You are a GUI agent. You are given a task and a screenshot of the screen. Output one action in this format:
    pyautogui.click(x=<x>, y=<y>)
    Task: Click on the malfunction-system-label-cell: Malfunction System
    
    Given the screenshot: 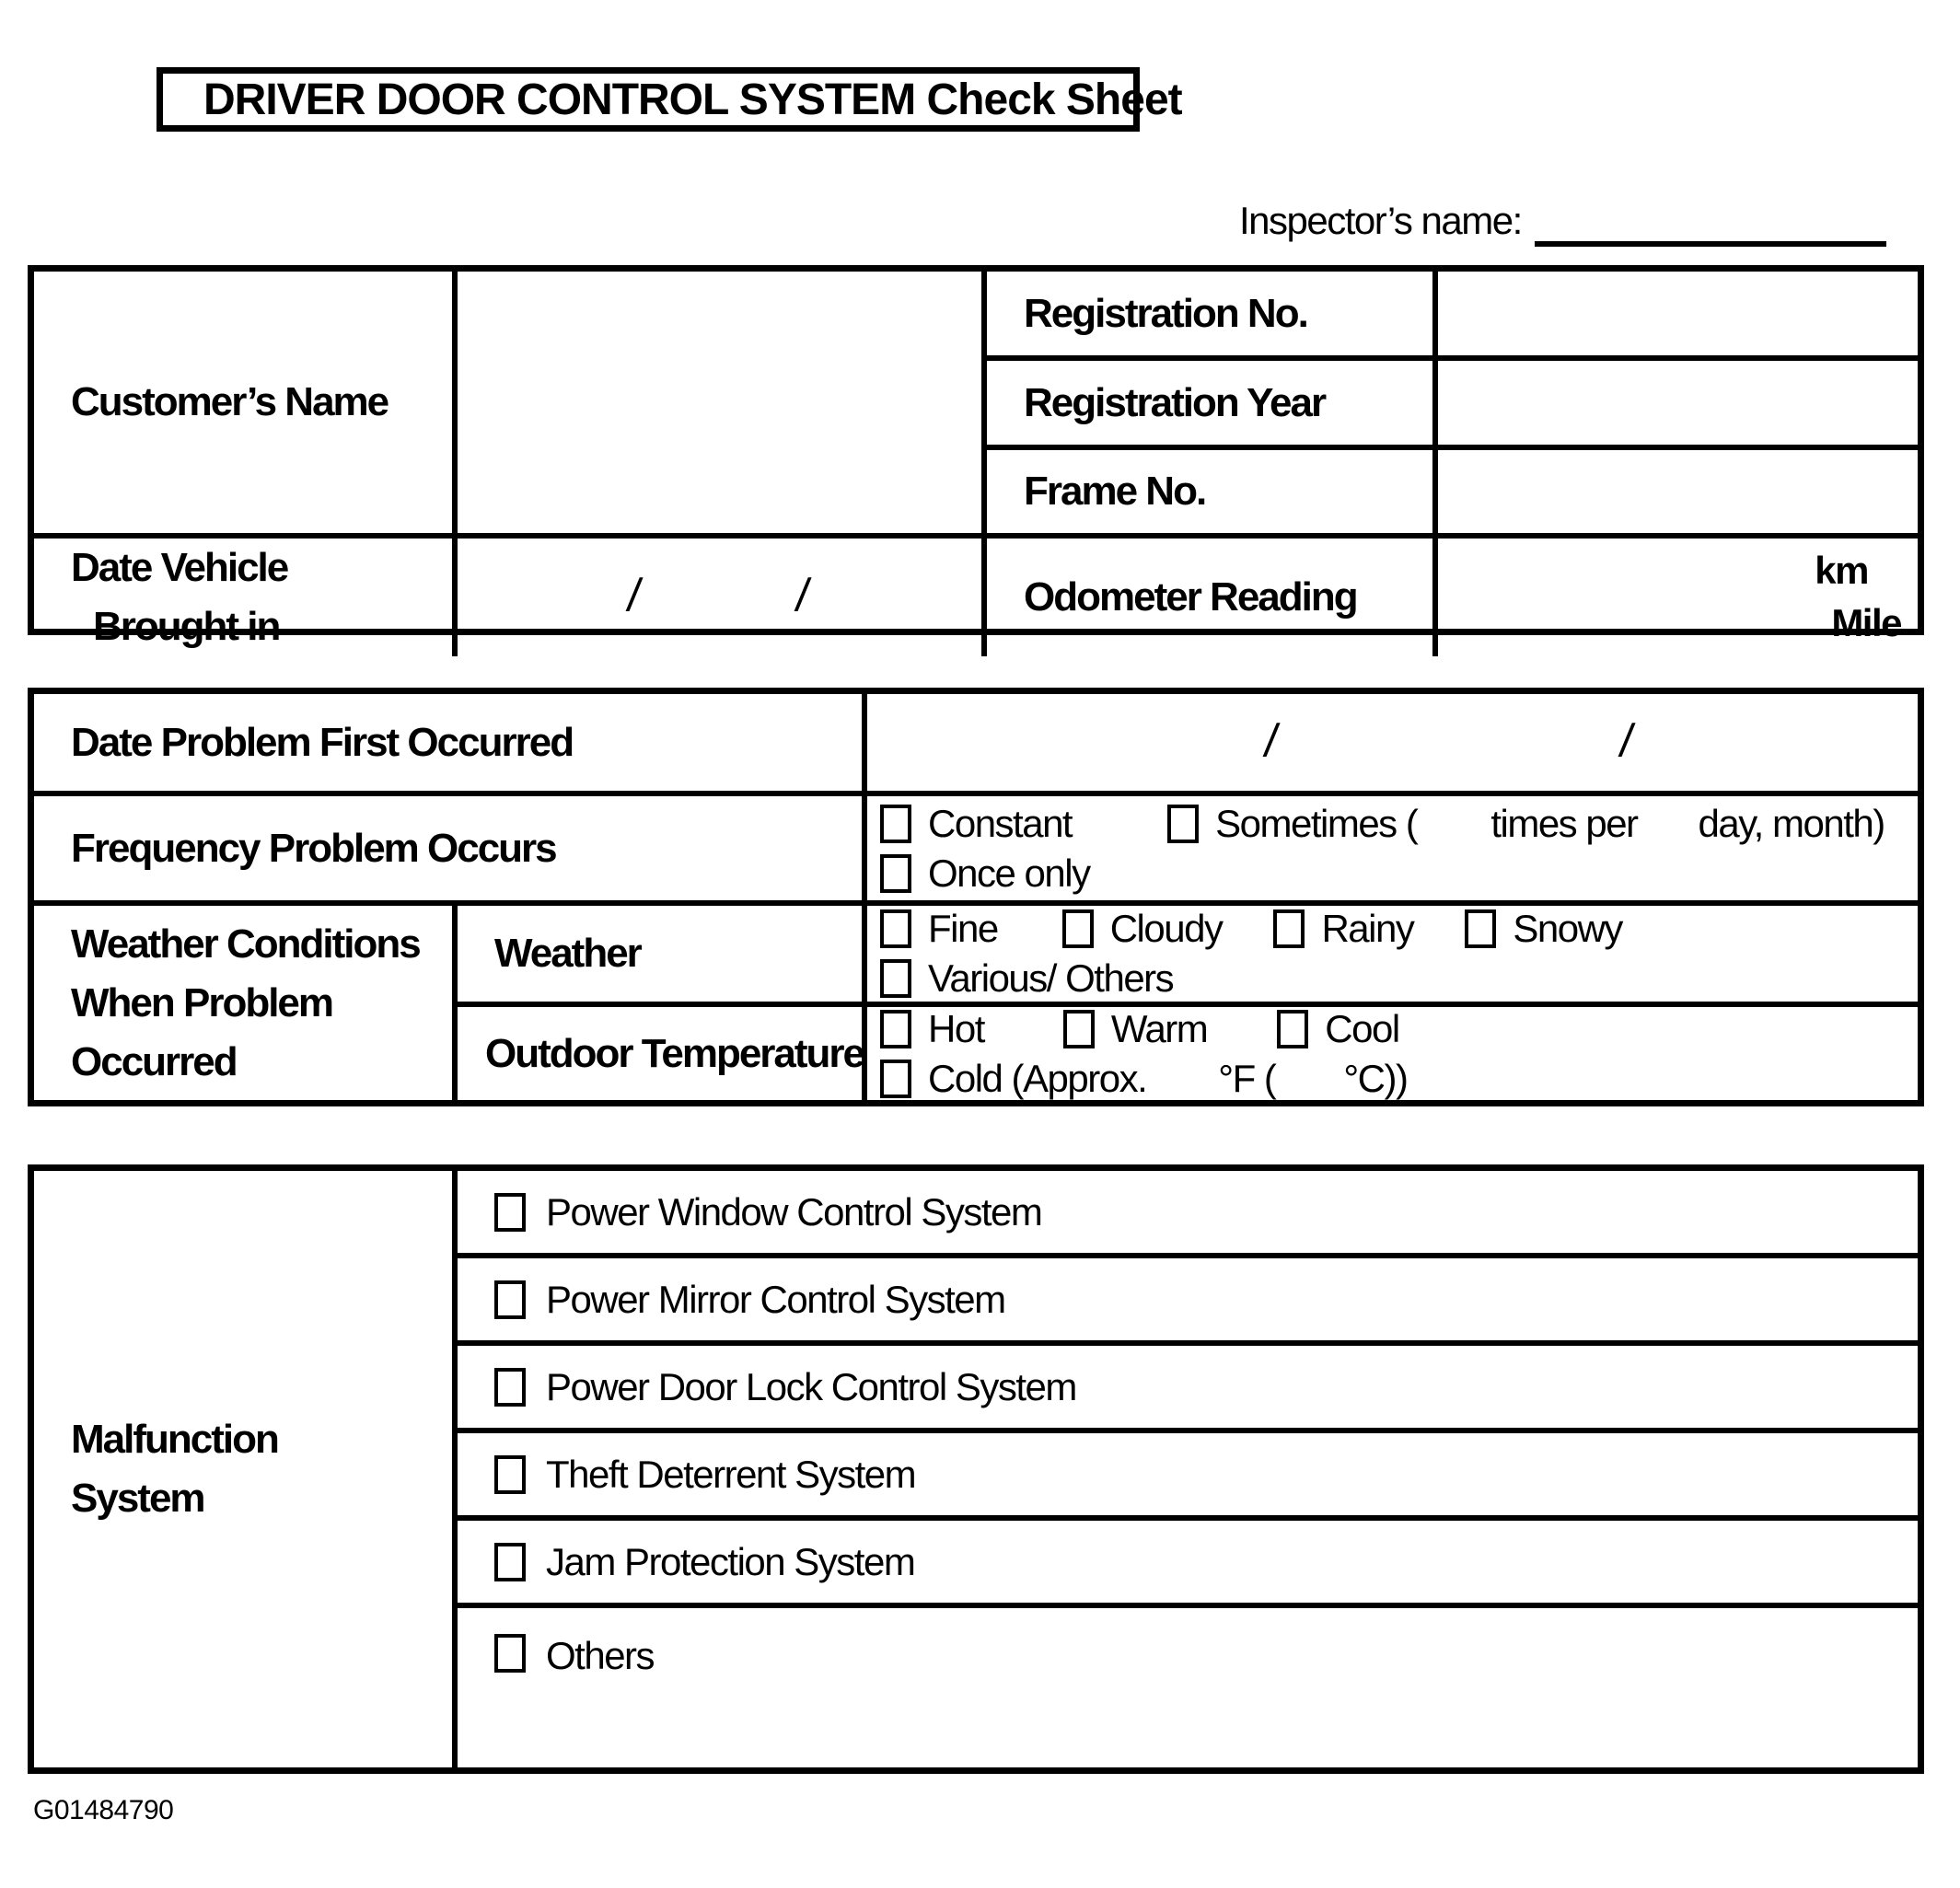 What is the action you would take?
    pyautogui.click(x=246, y=1469)
    